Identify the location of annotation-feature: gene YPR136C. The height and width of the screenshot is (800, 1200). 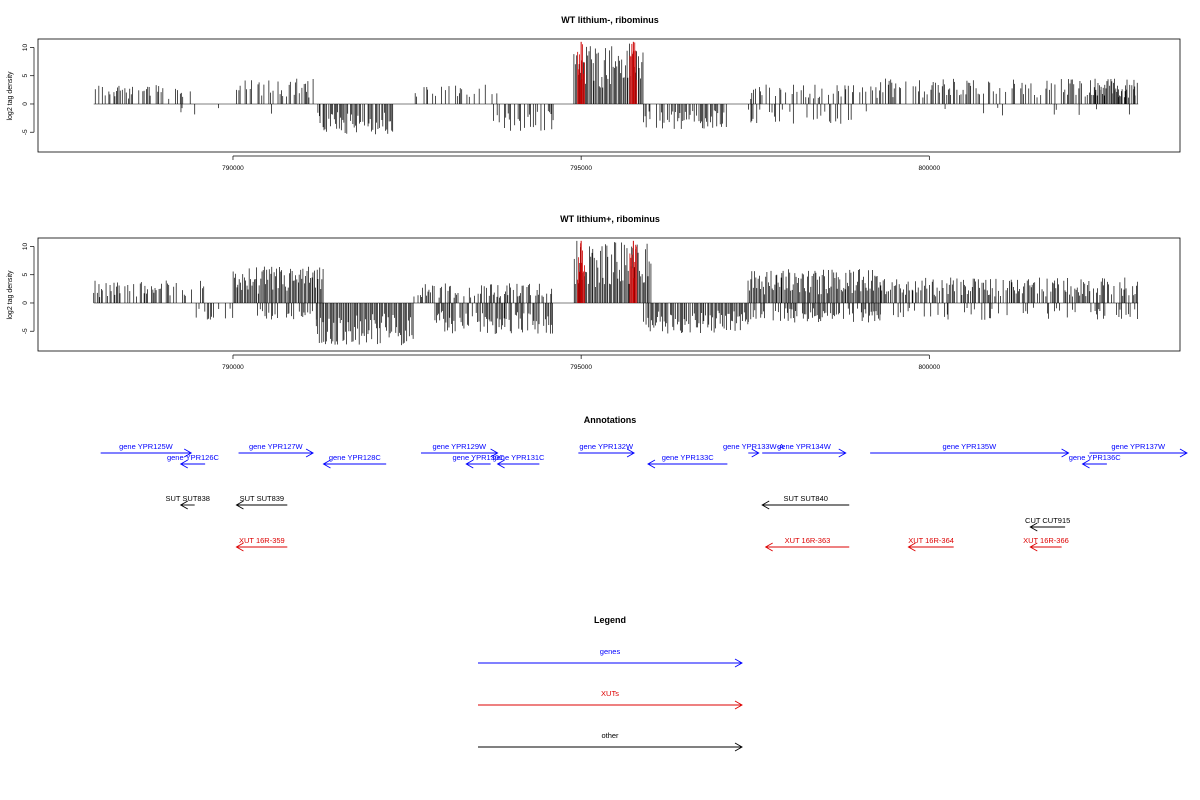
(1095, 461).